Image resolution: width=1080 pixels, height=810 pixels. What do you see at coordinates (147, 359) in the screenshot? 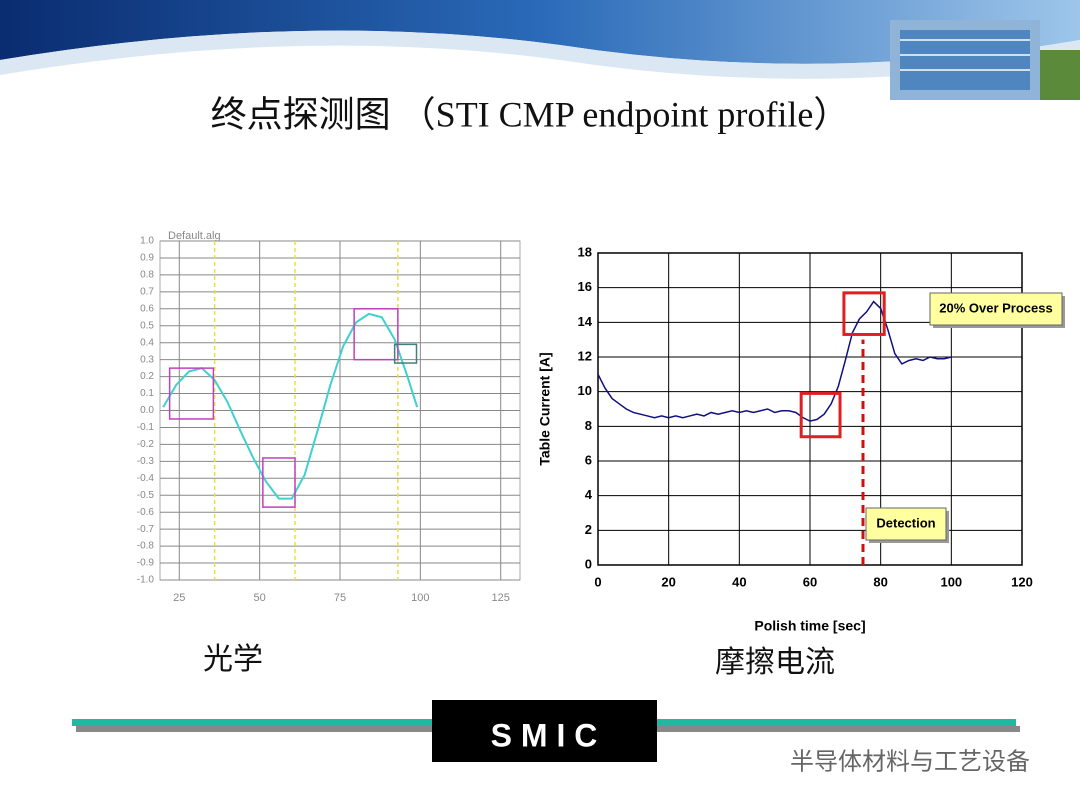
I see `y-tick-label: 0.3` at bounding box center [147, 359].